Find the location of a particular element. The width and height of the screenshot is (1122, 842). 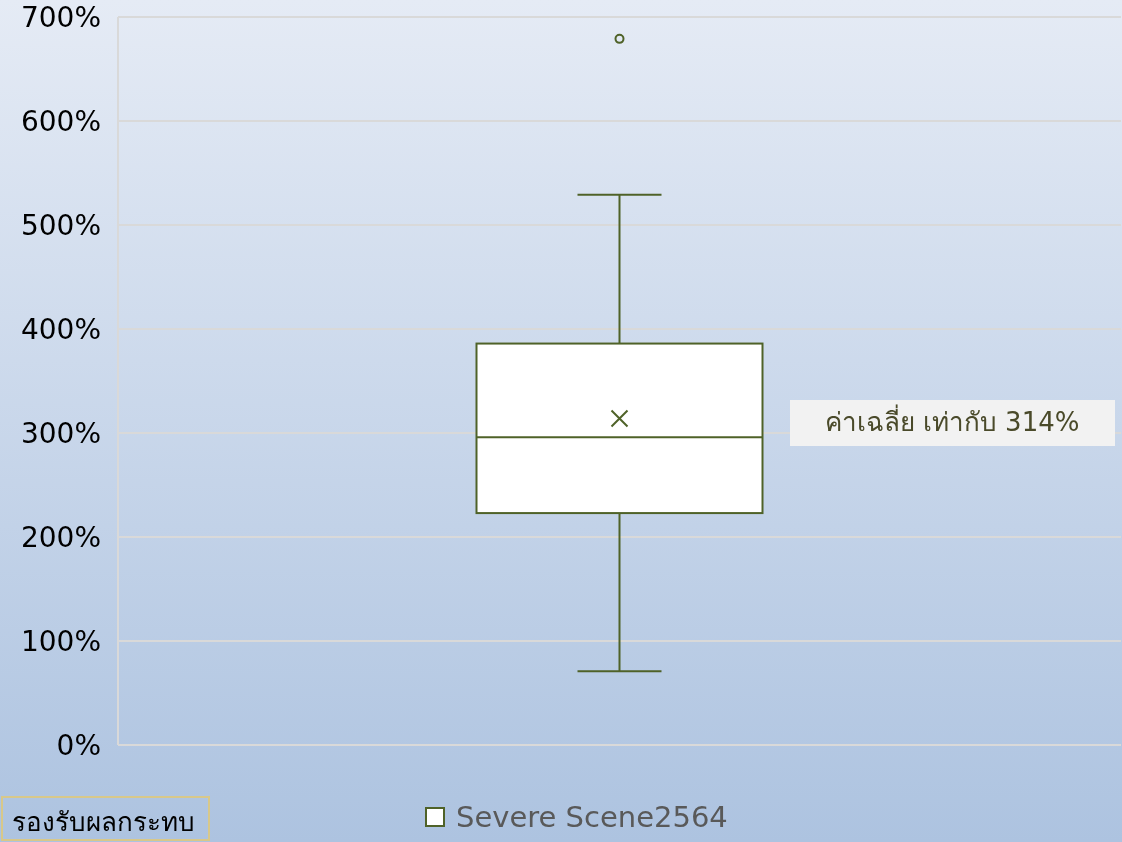

y-tick-label: 500% is located at coordinates (60, 225).